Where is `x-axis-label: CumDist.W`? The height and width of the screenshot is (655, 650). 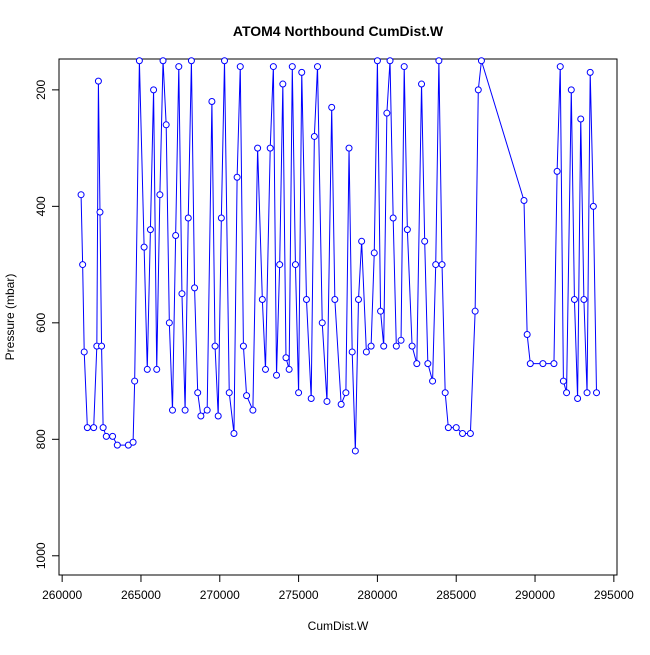 x-axis-label: CumDist.W is located at coordinates (338, 626).